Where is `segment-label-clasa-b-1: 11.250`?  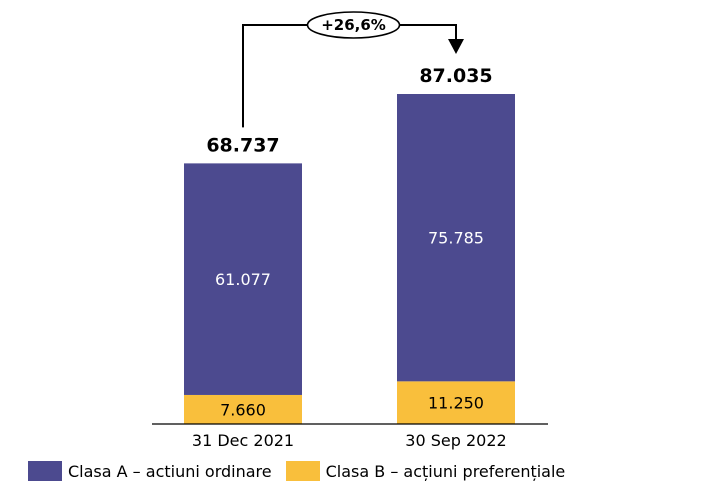
segment-label-clasa-b-1: 11.250 is located at coordinates (456, 403).